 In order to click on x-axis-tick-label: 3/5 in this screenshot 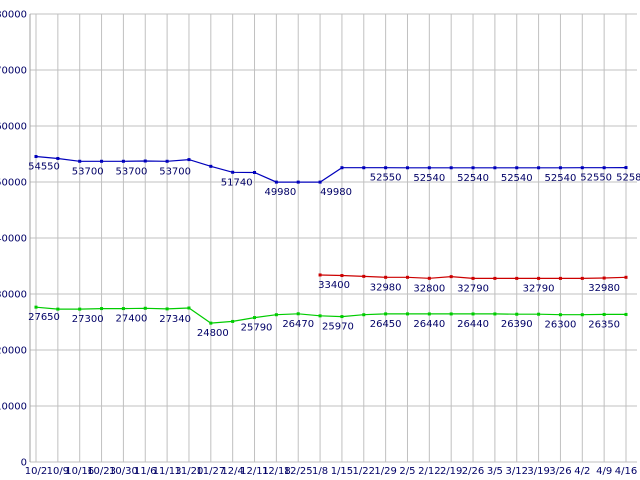, I will do `click(495, 471)`.